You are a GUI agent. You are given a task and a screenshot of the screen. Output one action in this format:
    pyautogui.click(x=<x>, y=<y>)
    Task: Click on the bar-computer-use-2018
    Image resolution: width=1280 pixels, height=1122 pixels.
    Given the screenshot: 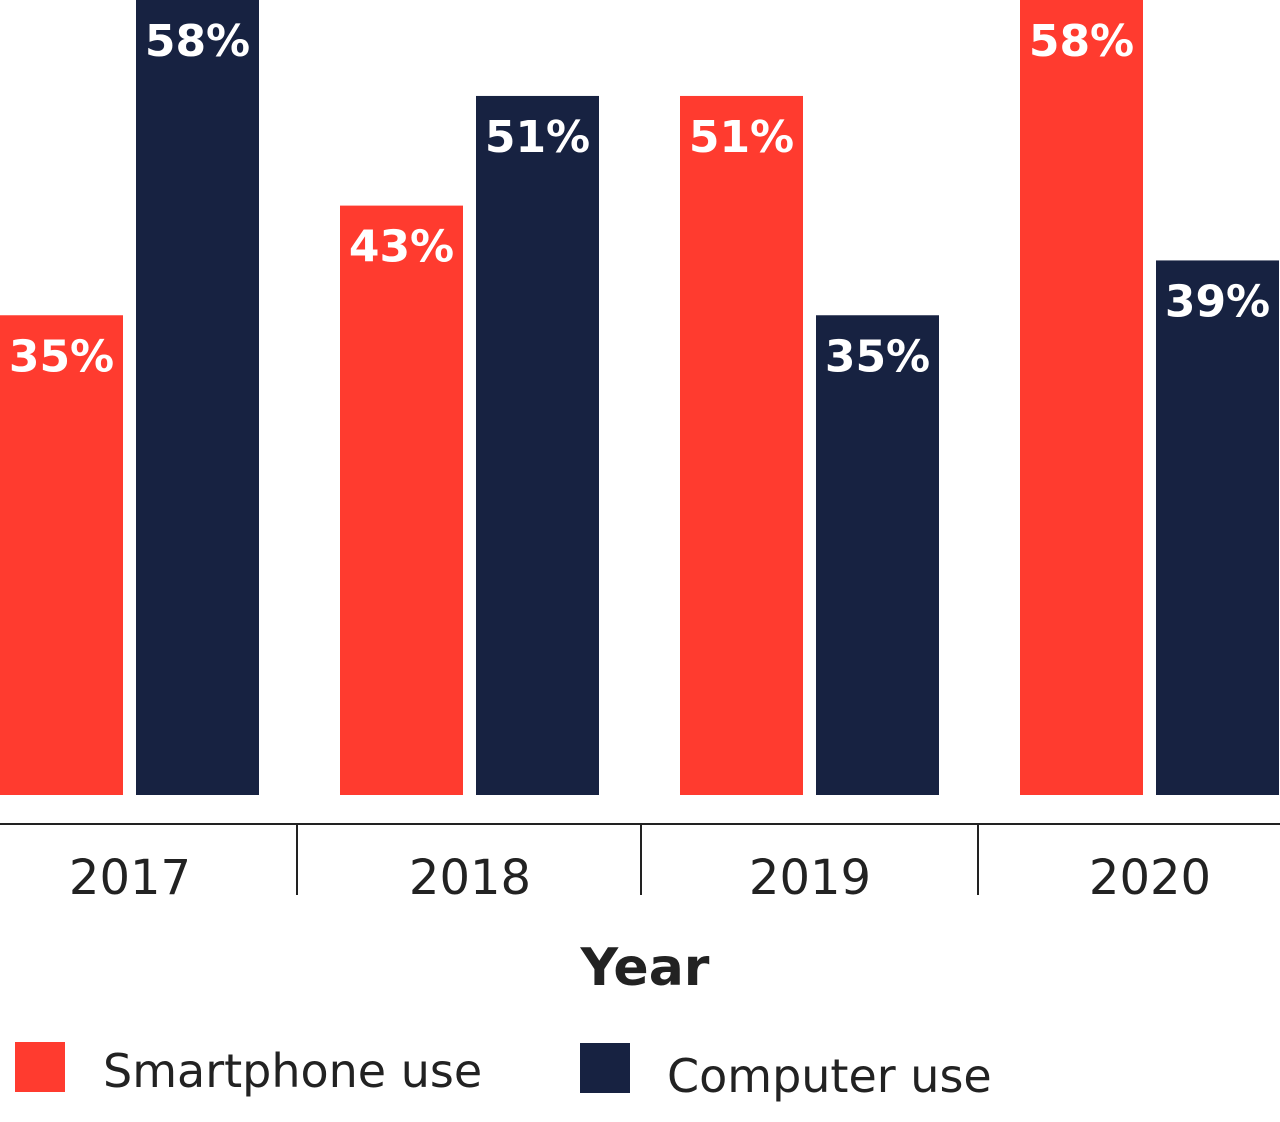 What is the action you would take?
    pyautogui.click(x=537, y=445)
    